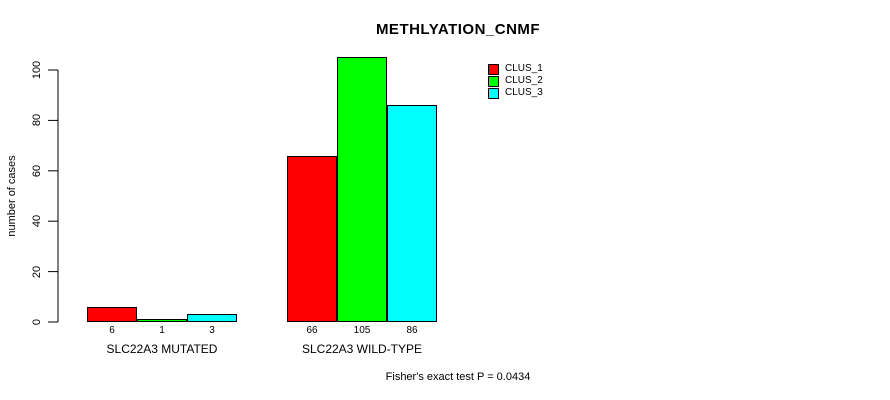  What do you see at coordinates (312, 239) in the screenshot?
I see `bar-clus_1-group2` at bounding box center [312, 239].